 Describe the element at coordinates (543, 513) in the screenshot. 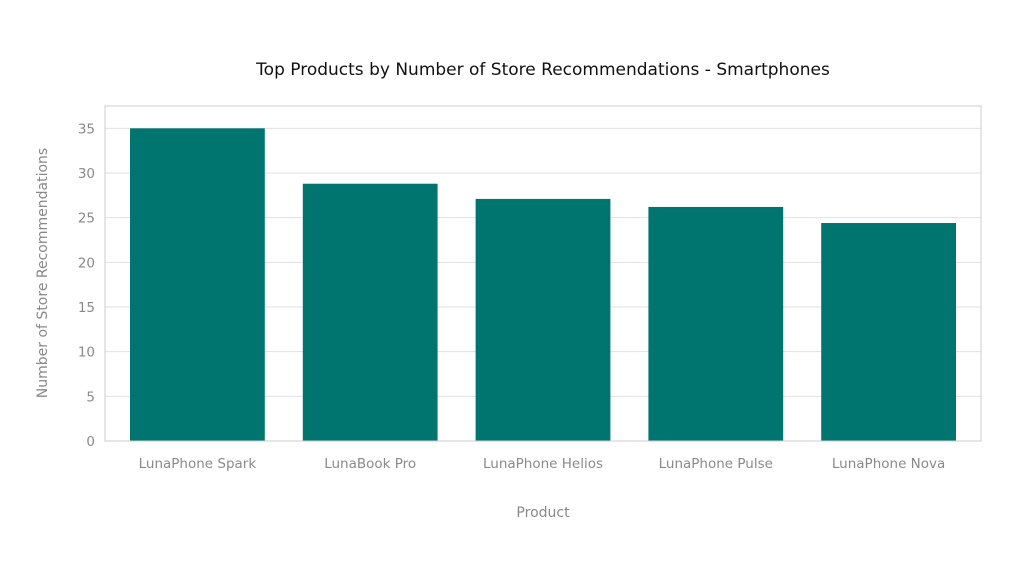

I see `x-axis-title: Product` at that location.